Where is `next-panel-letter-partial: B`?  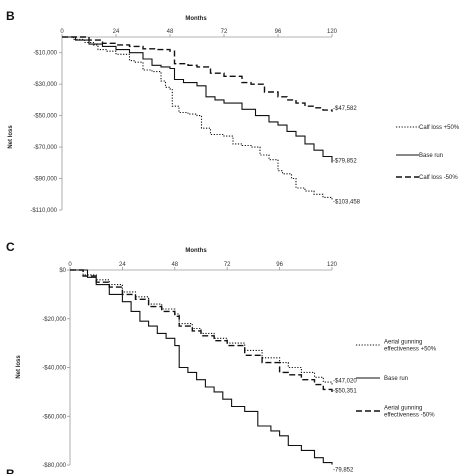 next-panel-letter-partial: B is located at coordinates (10, 470).